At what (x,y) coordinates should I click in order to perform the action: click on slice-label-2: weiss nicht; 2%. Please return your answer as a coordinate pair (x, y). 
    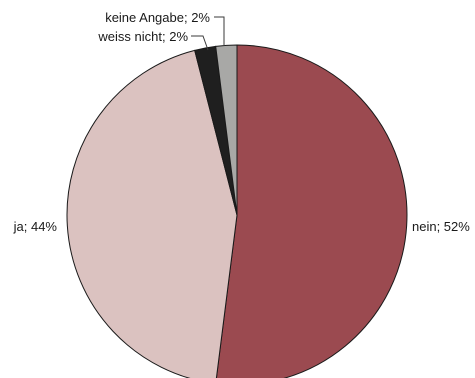
    Looking at the image, I should click on (142, 36).